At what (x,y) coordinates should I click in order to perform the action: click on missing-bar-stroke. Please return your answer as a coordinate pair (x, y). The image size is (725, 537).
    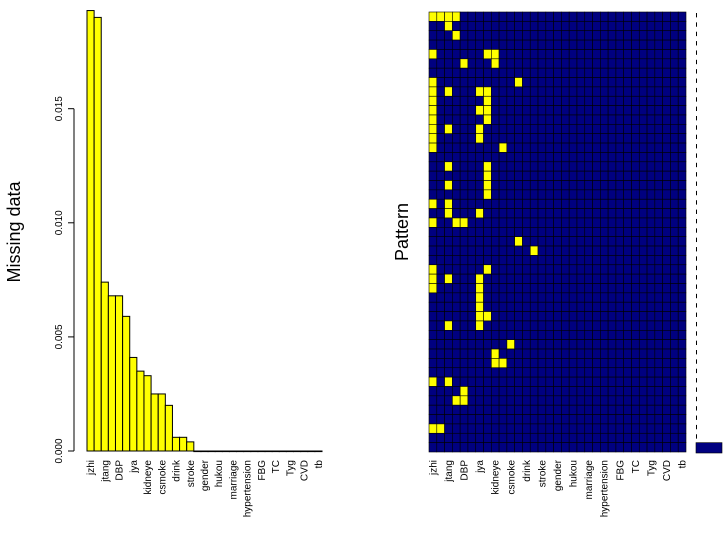
    Looking at the image, I should click on (190, 446).